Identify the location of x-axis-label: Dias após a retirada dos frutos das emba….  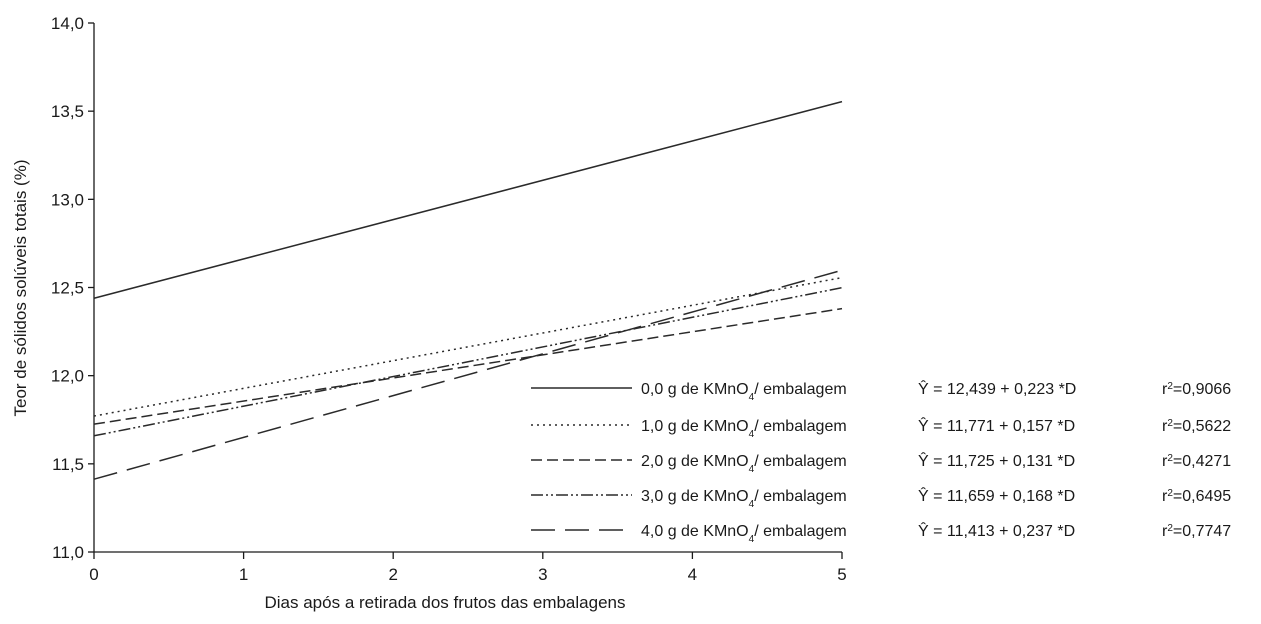
(445, 602).